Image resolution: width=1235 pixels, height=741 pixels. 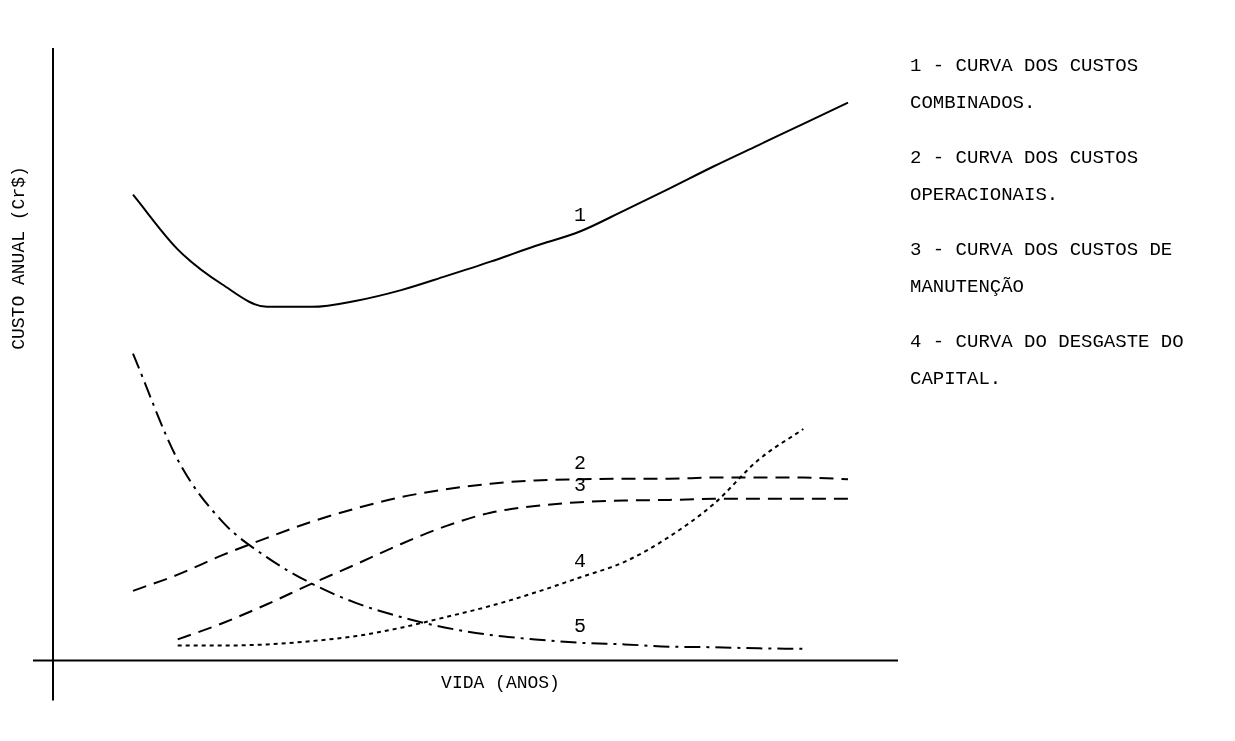 I want to click on text: 1 - CURVA DOS CUSTOS COMBINADOS., so click(x=1024, y=85).